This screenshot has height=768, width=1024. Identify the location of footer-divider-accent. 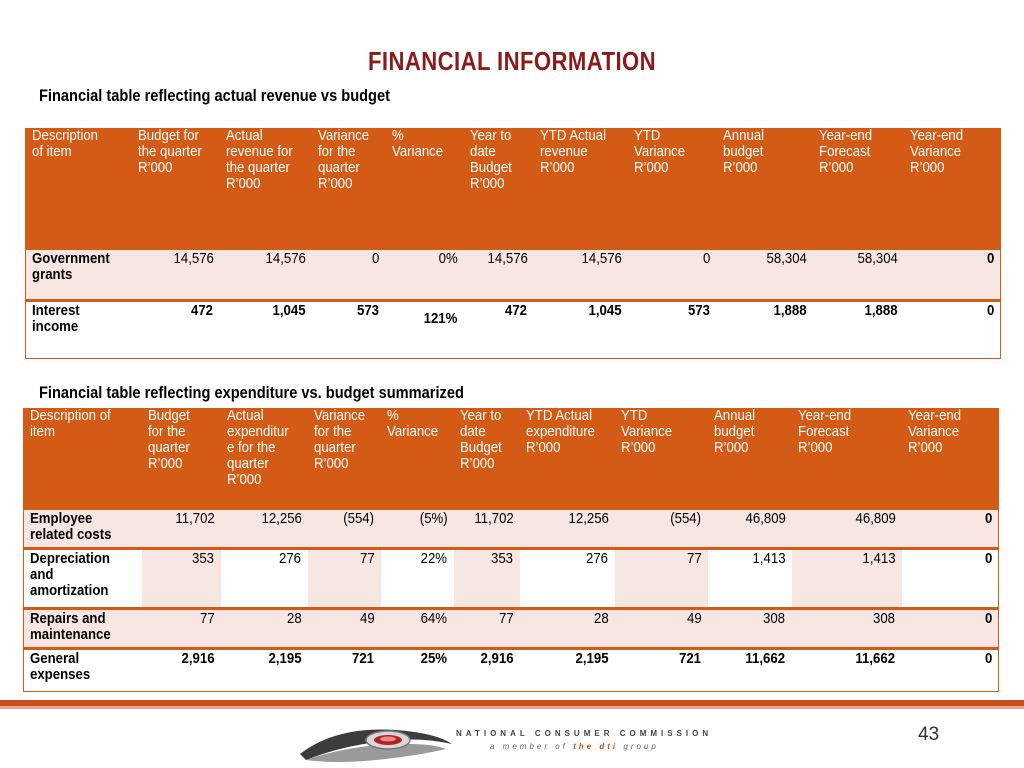
(512, 707).